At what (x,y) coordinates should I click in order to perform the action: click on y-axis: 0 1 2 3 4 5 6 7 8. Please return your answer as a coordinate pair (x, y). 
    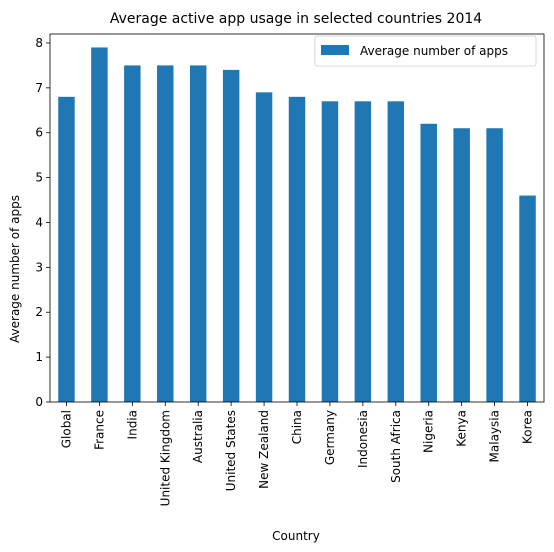
    Looking at the image, I should click on (42, 222).